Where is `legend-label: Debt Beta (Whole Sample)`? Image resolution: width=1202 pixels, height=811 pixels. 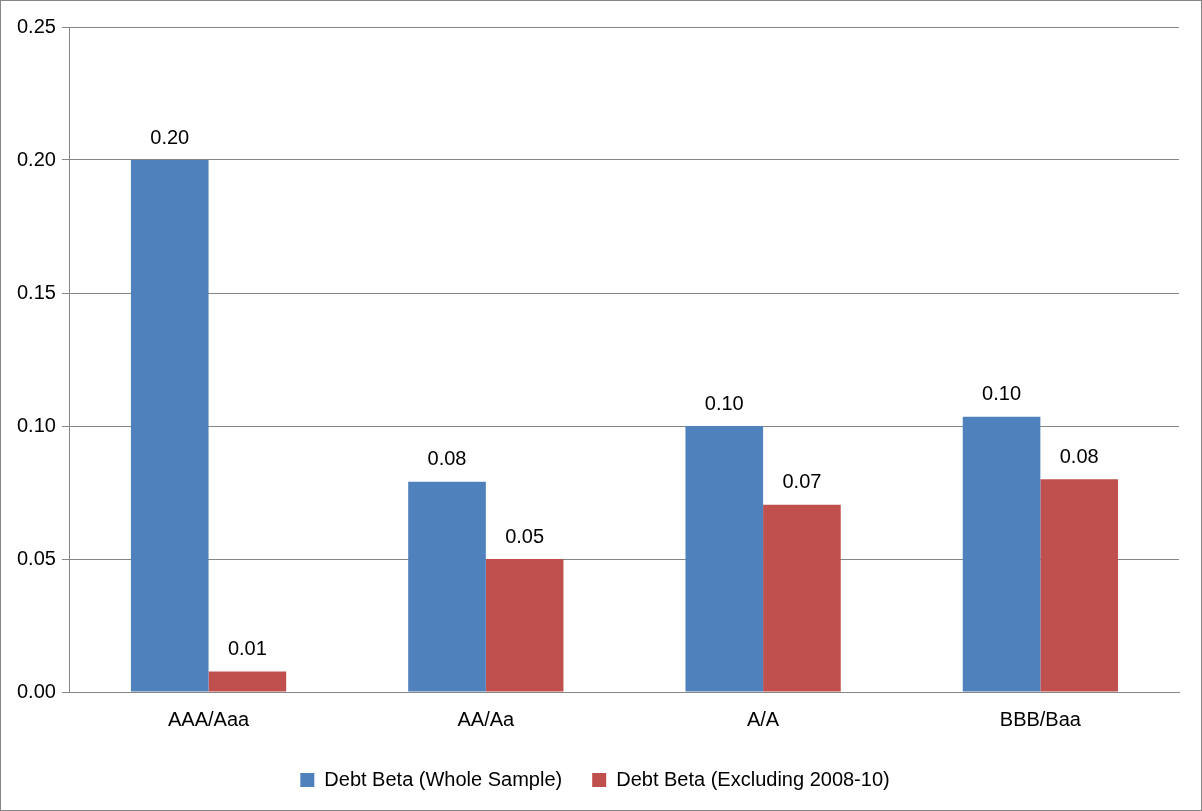
legend-label: Debt Beta (Whole Sample) is located at coordinates (443, 778).